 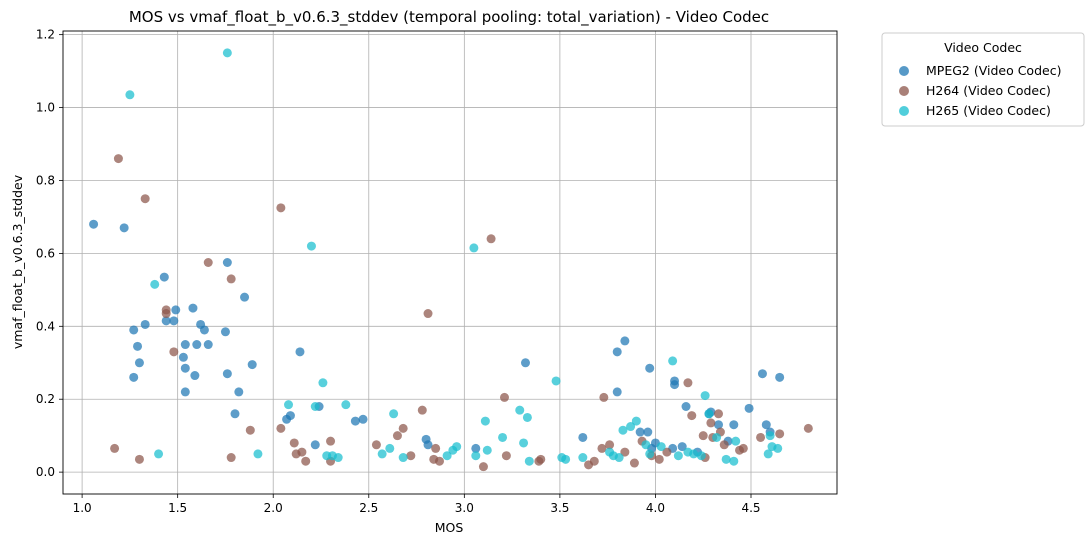 I want to click on x-axis-label: MOS, so click(x=449, y=527).